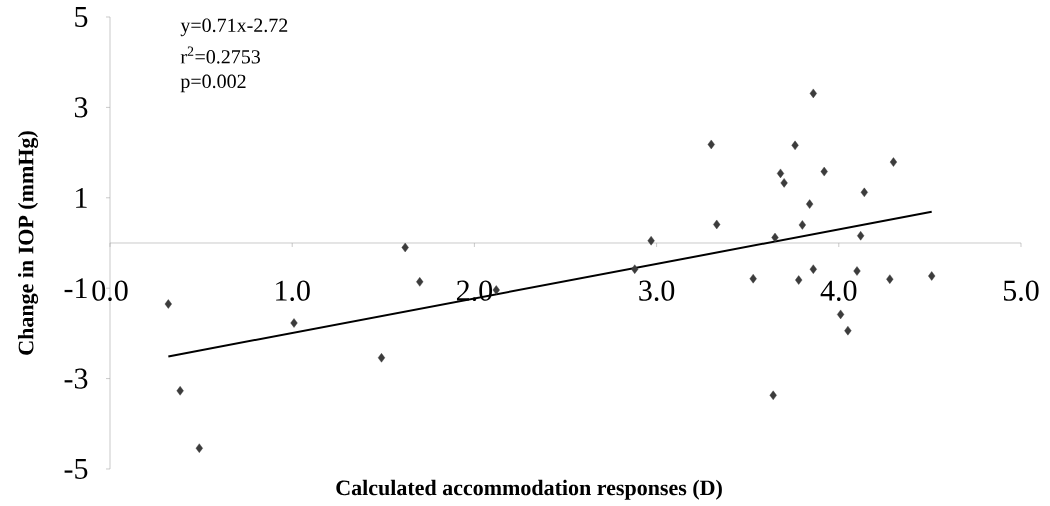 Image resolution: width=1050 pixels, height=506 pixels. I want to click on x-tick-label: 1.0, so click(293, 290).